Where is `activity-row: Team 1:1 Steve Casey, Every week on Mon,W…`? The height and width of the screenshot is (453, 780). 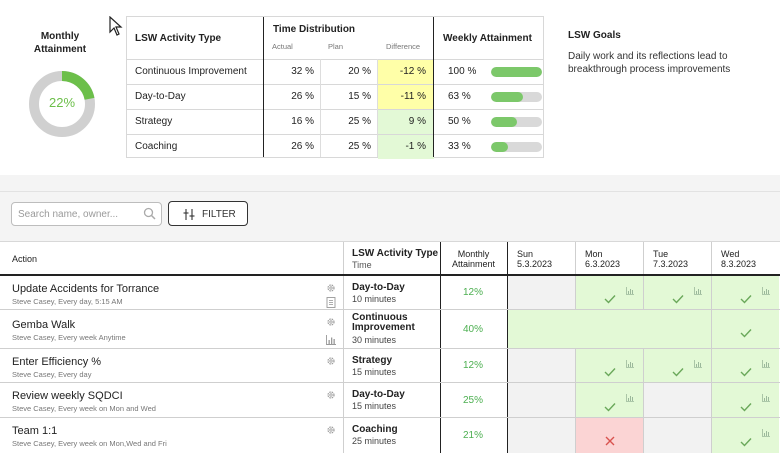 activity-row: Team 1:1 Steve Casey, Every week on Mon,W… is located at coordinates (390, 435).